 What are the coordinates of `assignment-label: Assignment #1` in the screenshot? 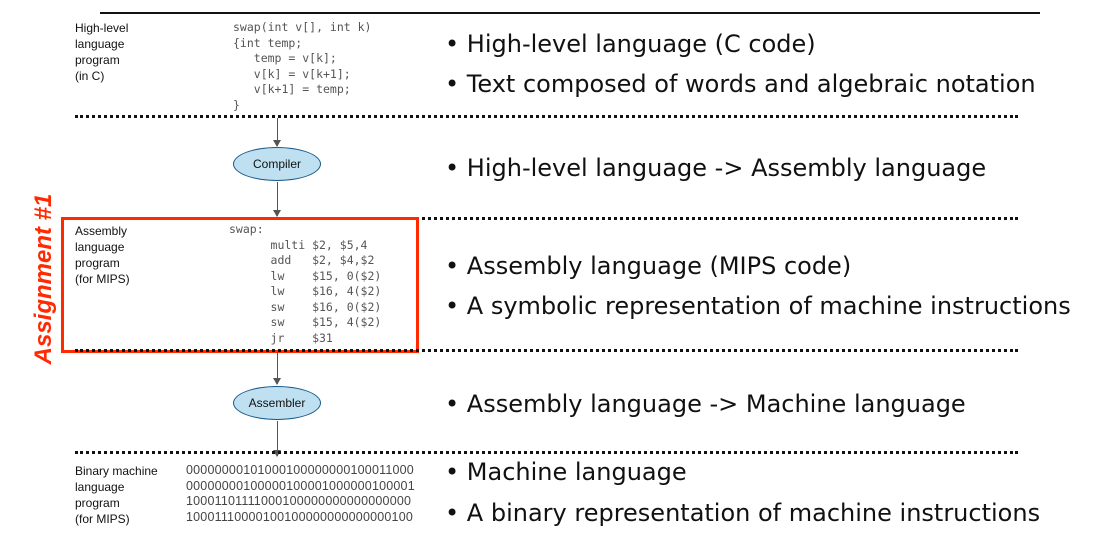 It's located at (43, 279).